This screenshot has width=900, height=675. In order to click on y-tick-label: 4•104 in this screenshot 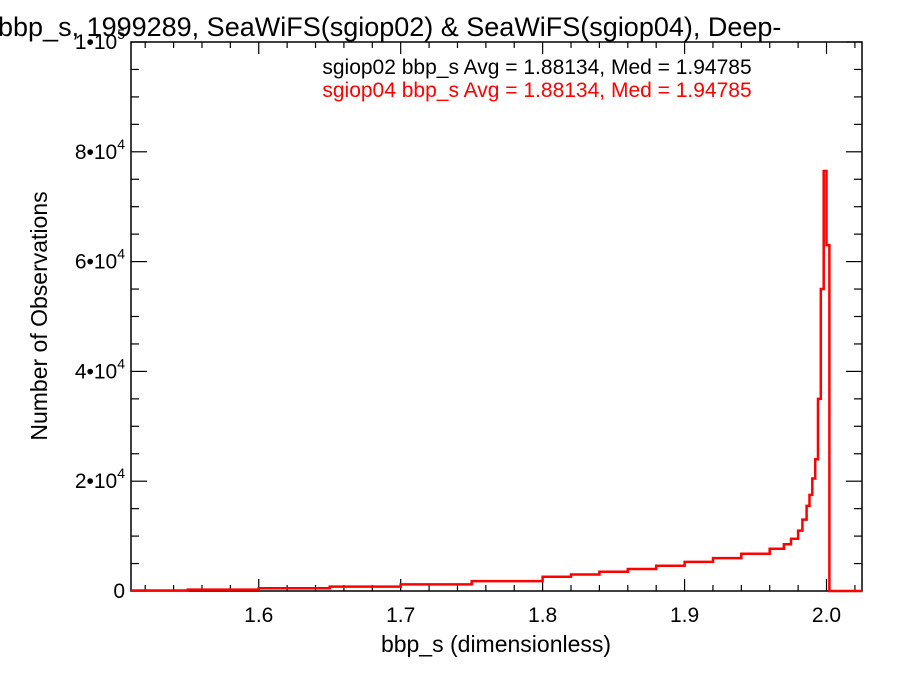, I will do `click(100, 369)`.